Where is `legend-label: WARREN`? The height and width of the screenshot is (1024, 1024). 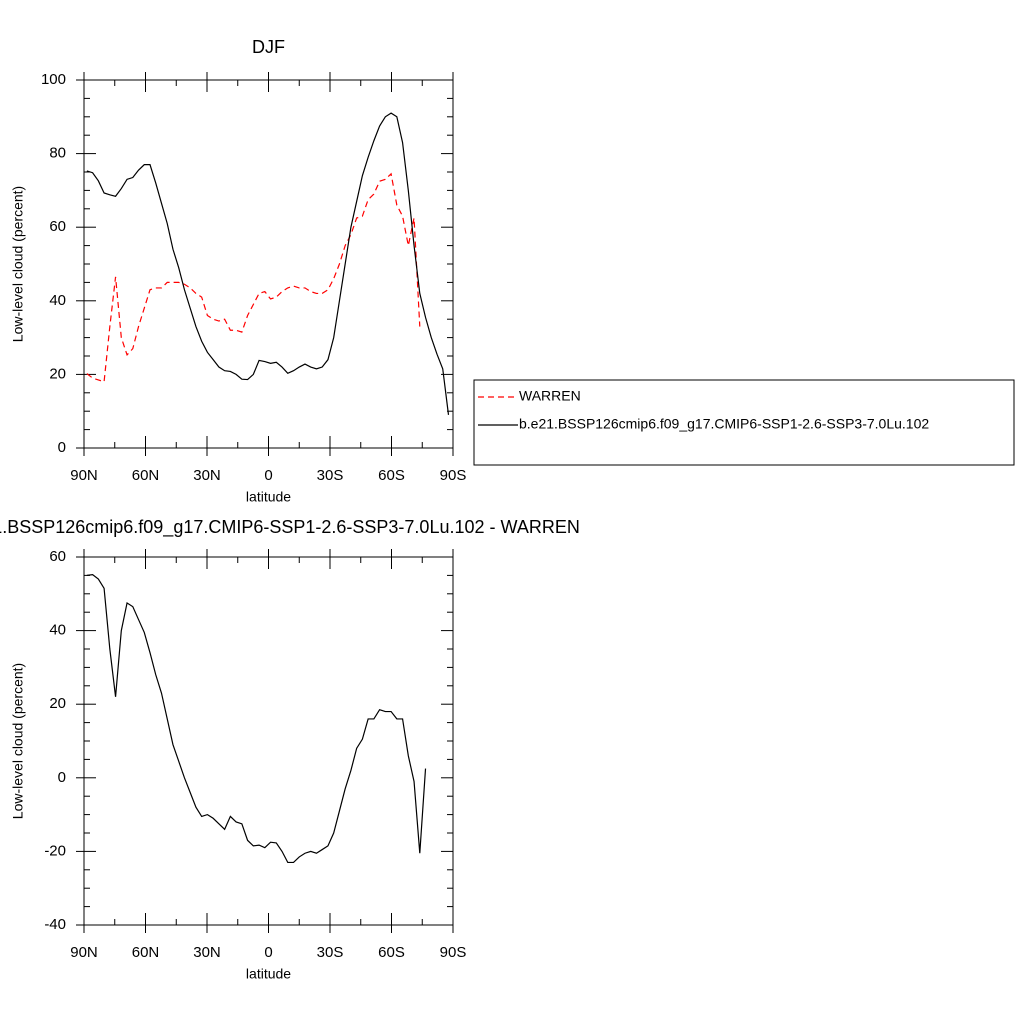
legend-label: WARREN is located at coordinates (550, 396).